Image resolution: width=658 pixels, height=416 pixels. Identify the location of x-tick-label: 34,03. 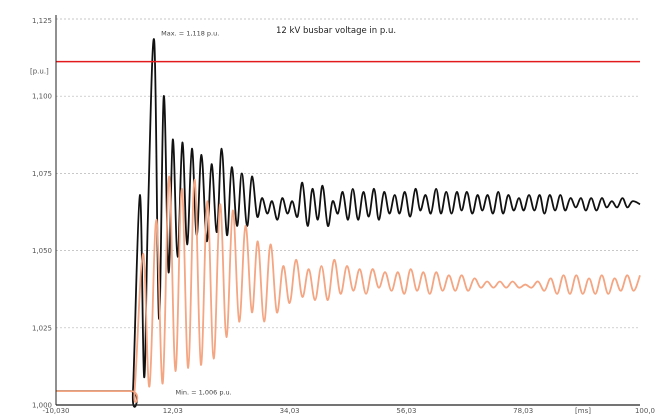
(290, 411).